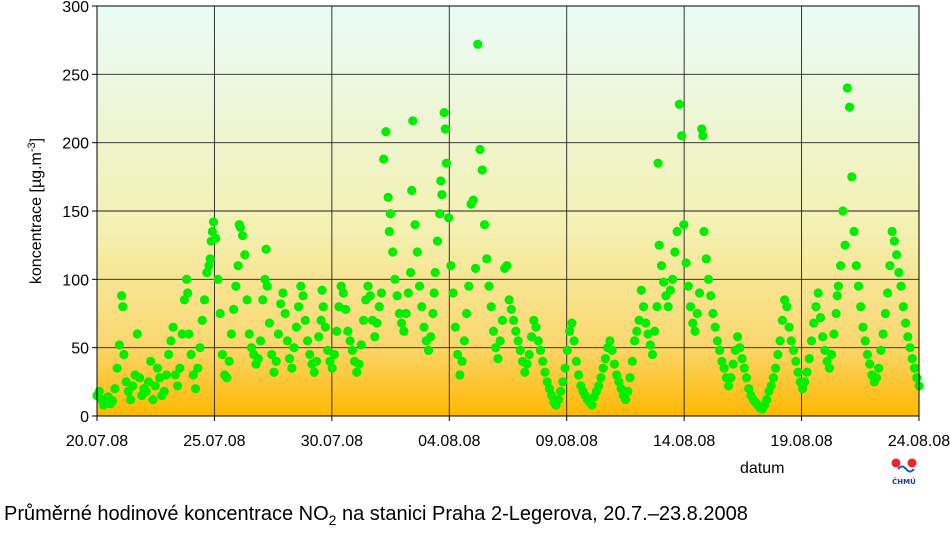 The height and width of the screenshot is (554, 950). Describe the element at coordinates (684, 441) in the screenshot. I see `x-tick-label: 14.08.08` at that location.